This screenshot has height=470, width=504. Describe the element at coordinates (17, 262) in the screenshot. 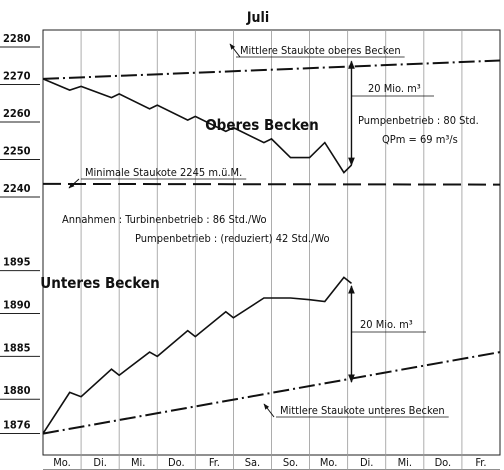

I see `y-tick-label: 1895` at that location.